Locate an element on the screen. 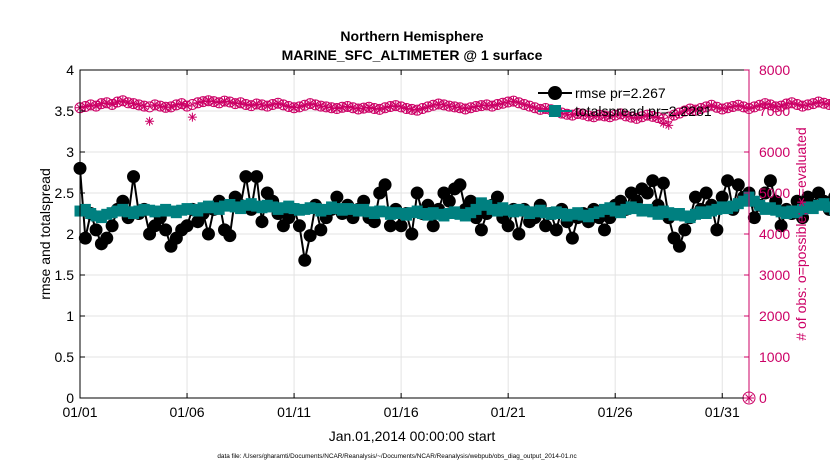  y-left-tick-label: 2 is located at coordinates (70, 234).